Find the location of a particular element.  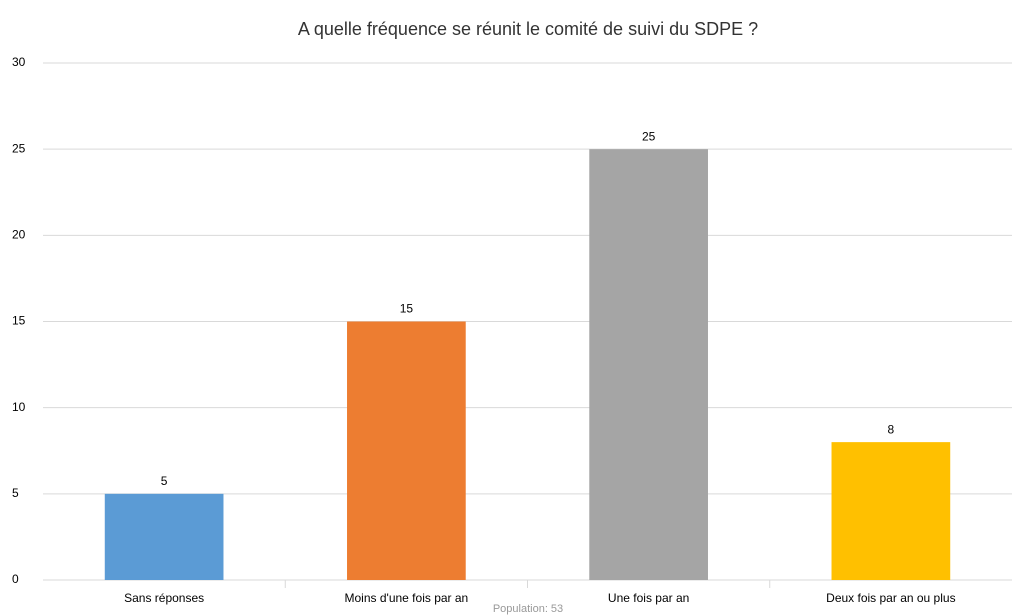

x-tick-label: Une fois par an is located at coordinates (648, 598).